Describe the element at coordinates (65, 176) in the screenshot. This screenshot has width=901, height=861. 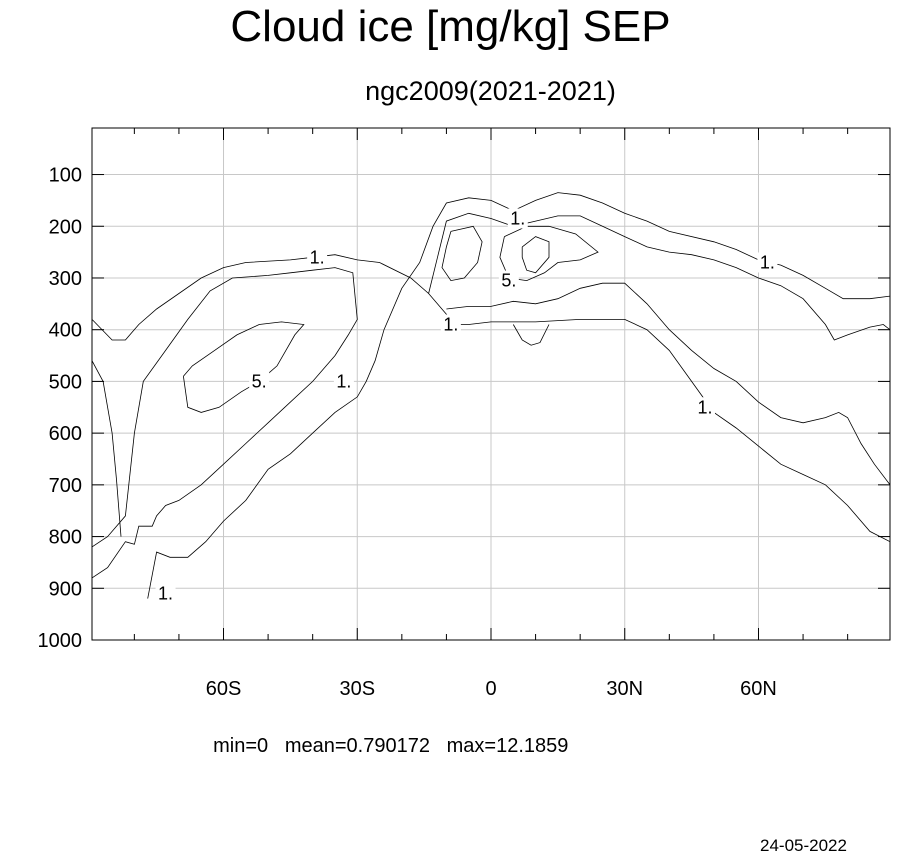
I see `y-tick-label: 100` at that location.